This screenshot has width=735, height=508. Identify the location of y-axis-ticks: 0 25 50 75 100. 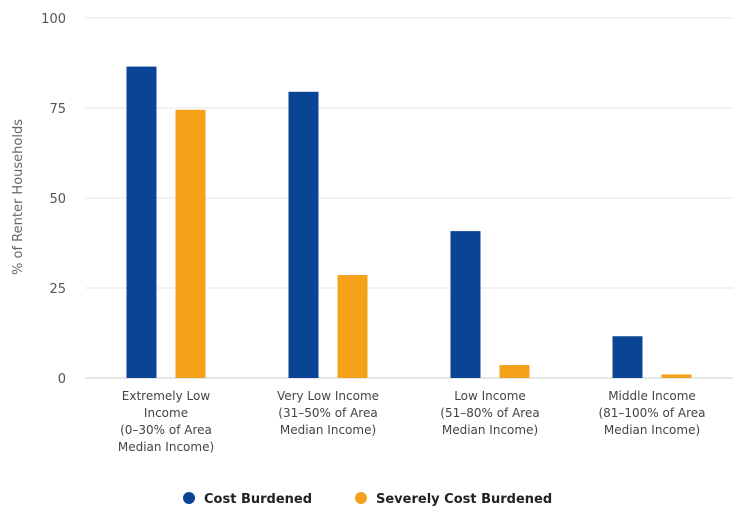
(53, 199).